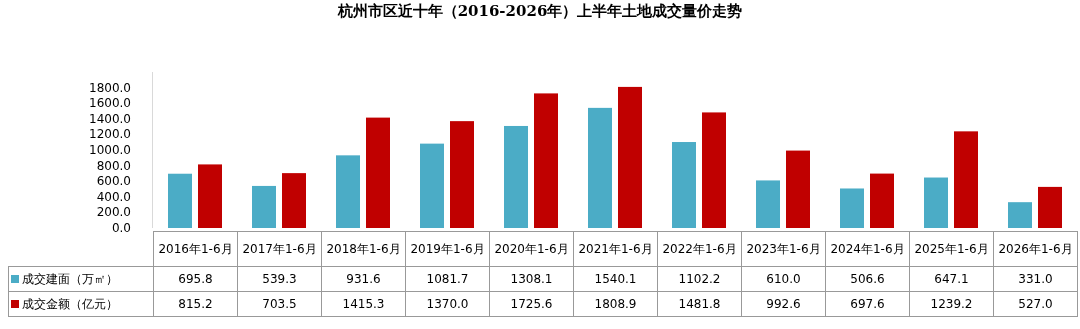 The width and height of the screenshot is (1080, 329). I want to click on data-label: 527.0, so click(1035, 304).